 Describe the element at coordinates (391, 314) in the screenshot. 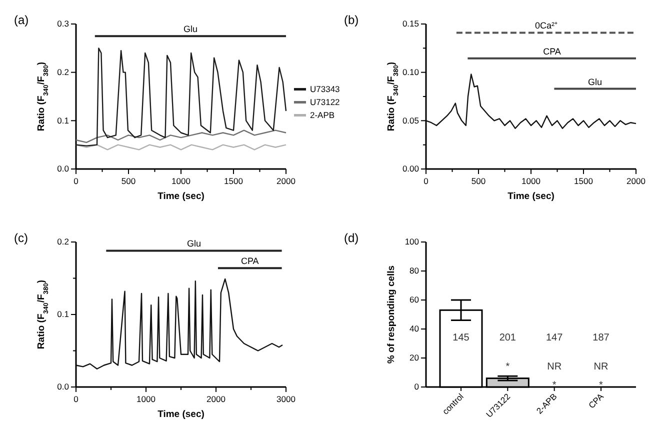

I see `y-axis-title: % of responding cells` at that location.